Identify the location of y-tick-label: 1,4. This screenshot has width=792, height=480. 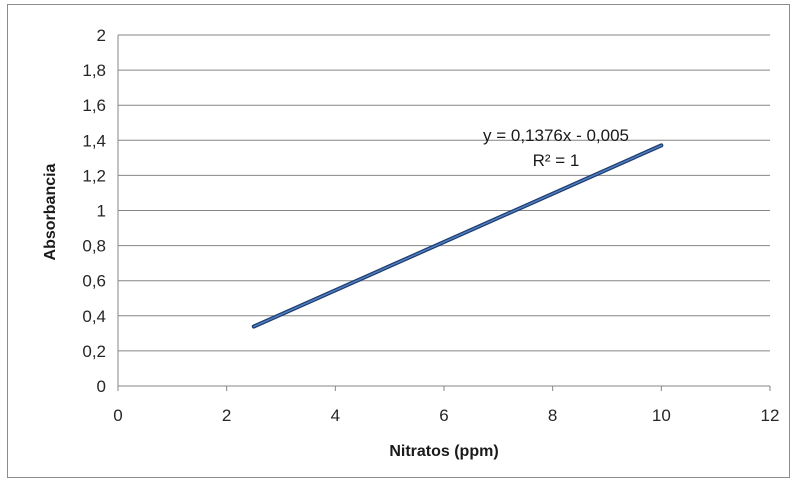
(94, 140).